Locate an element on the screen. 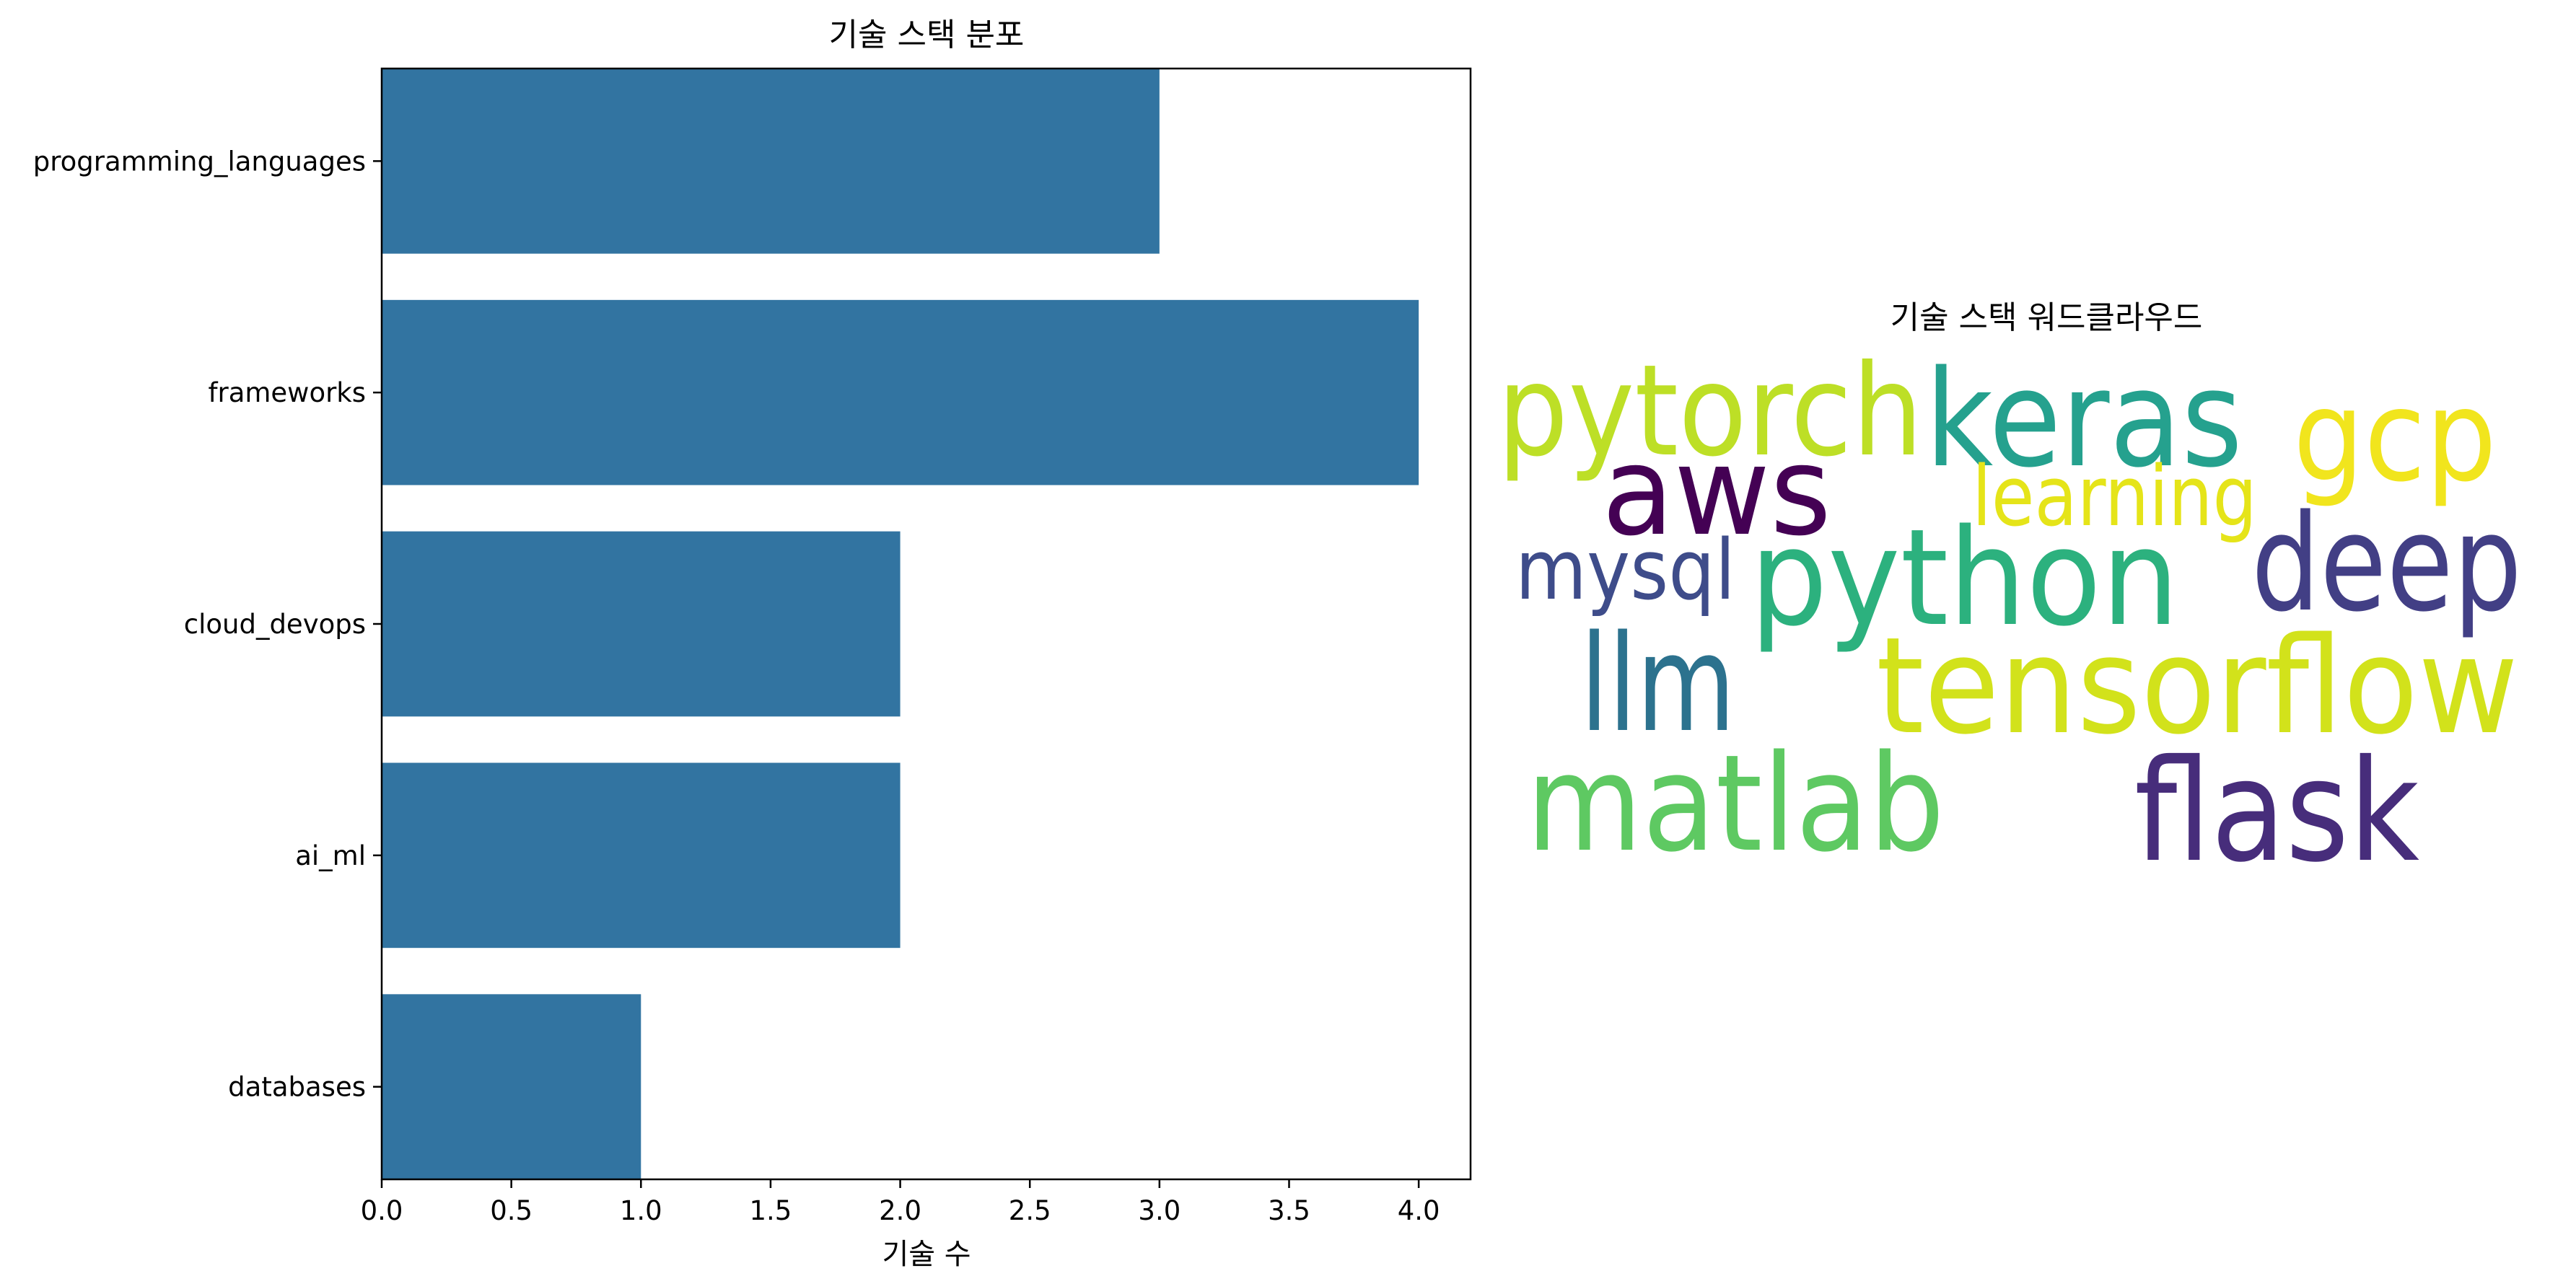 The height and width of the screenshot is (1276, 2576). y-tick-label: frameworks is located at coordinates (287, 393).